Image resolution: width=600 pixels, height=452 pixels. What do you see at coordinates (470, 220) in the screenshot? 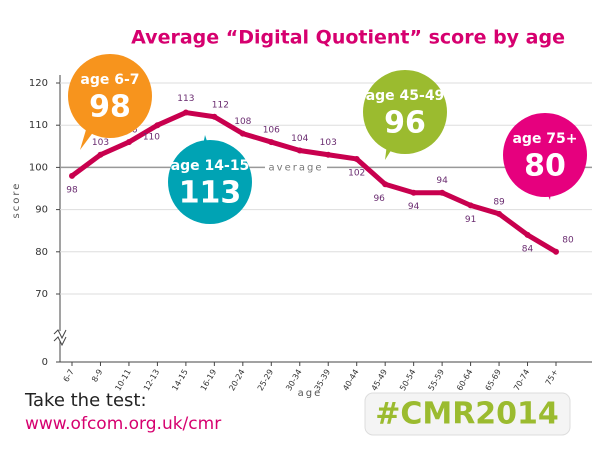
I see `data-label: 91` at bounding box center [470, 220].